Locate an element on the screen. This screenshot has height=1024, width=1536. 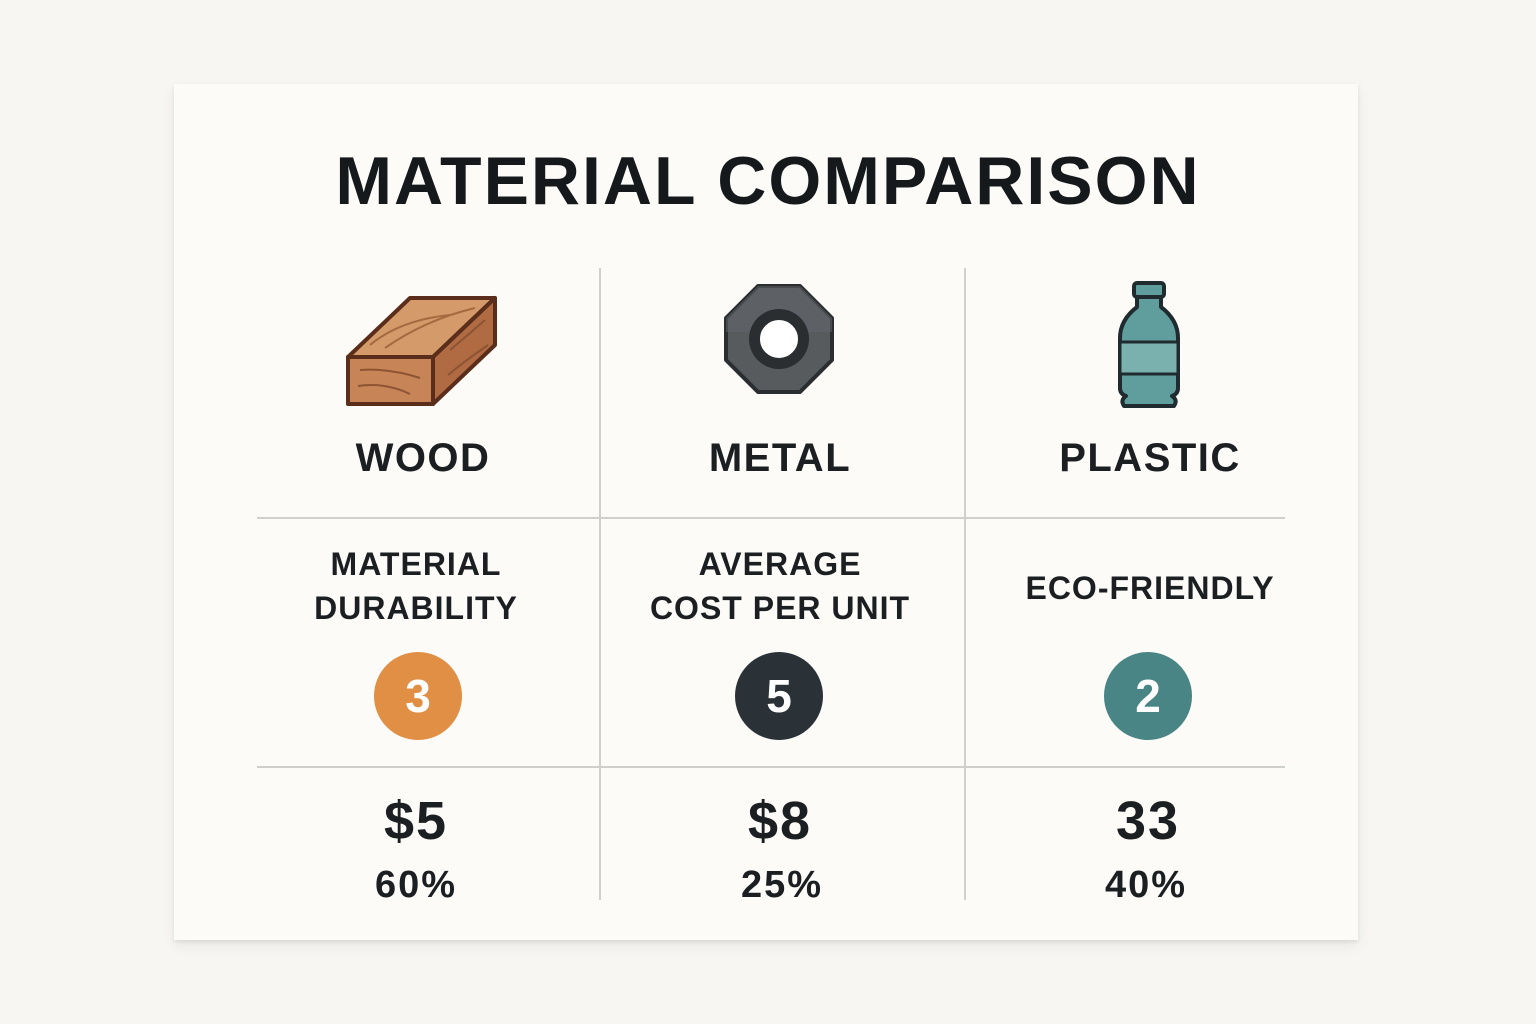
wood-beam-icon is located at coordinates (421, 351).